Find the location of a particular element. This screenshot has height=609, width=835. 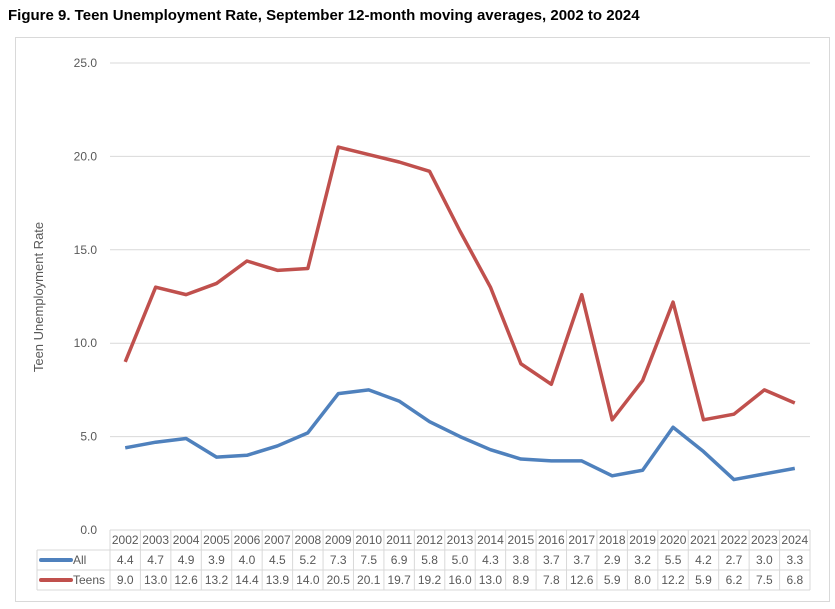

data-label: 20.1 is located at coordinates (369, 580).